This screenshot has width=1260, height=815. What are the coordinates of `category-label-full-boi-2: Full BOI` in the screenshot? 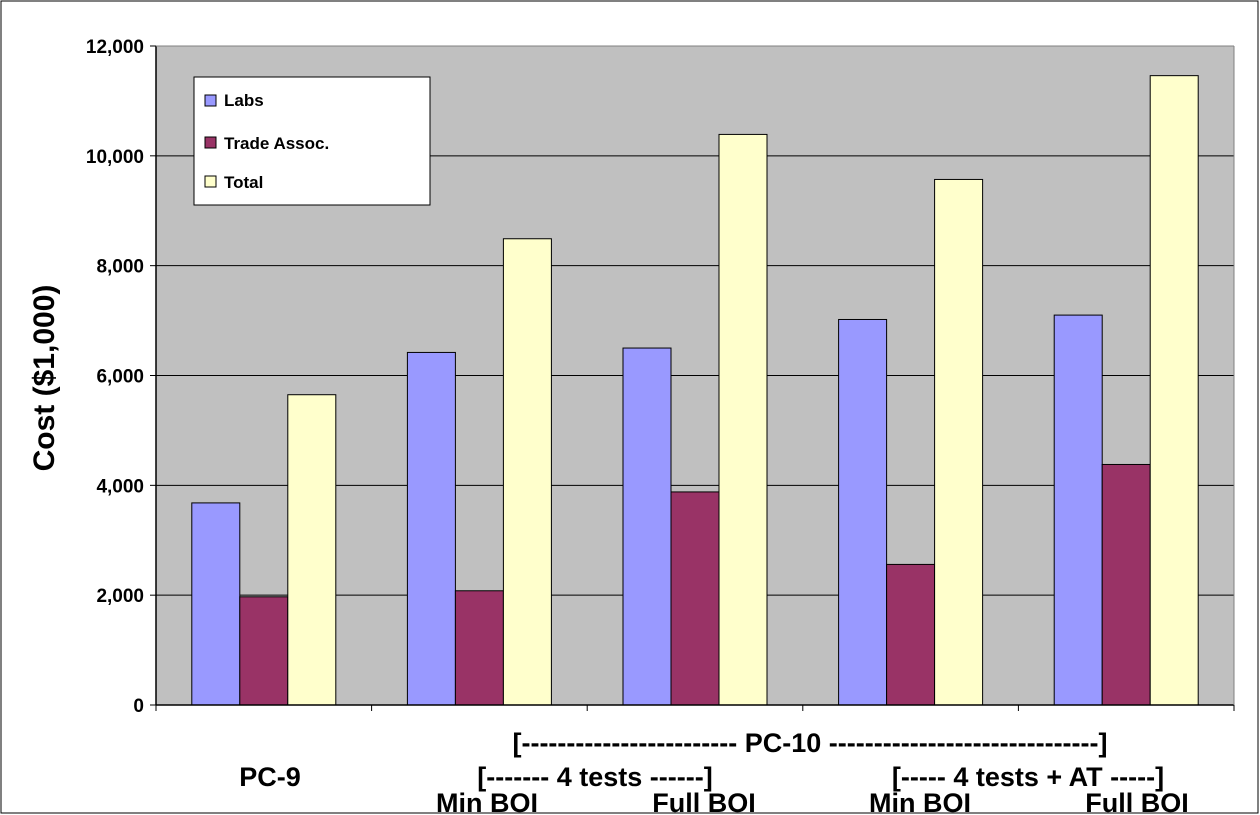 It's located at (1137, 801).